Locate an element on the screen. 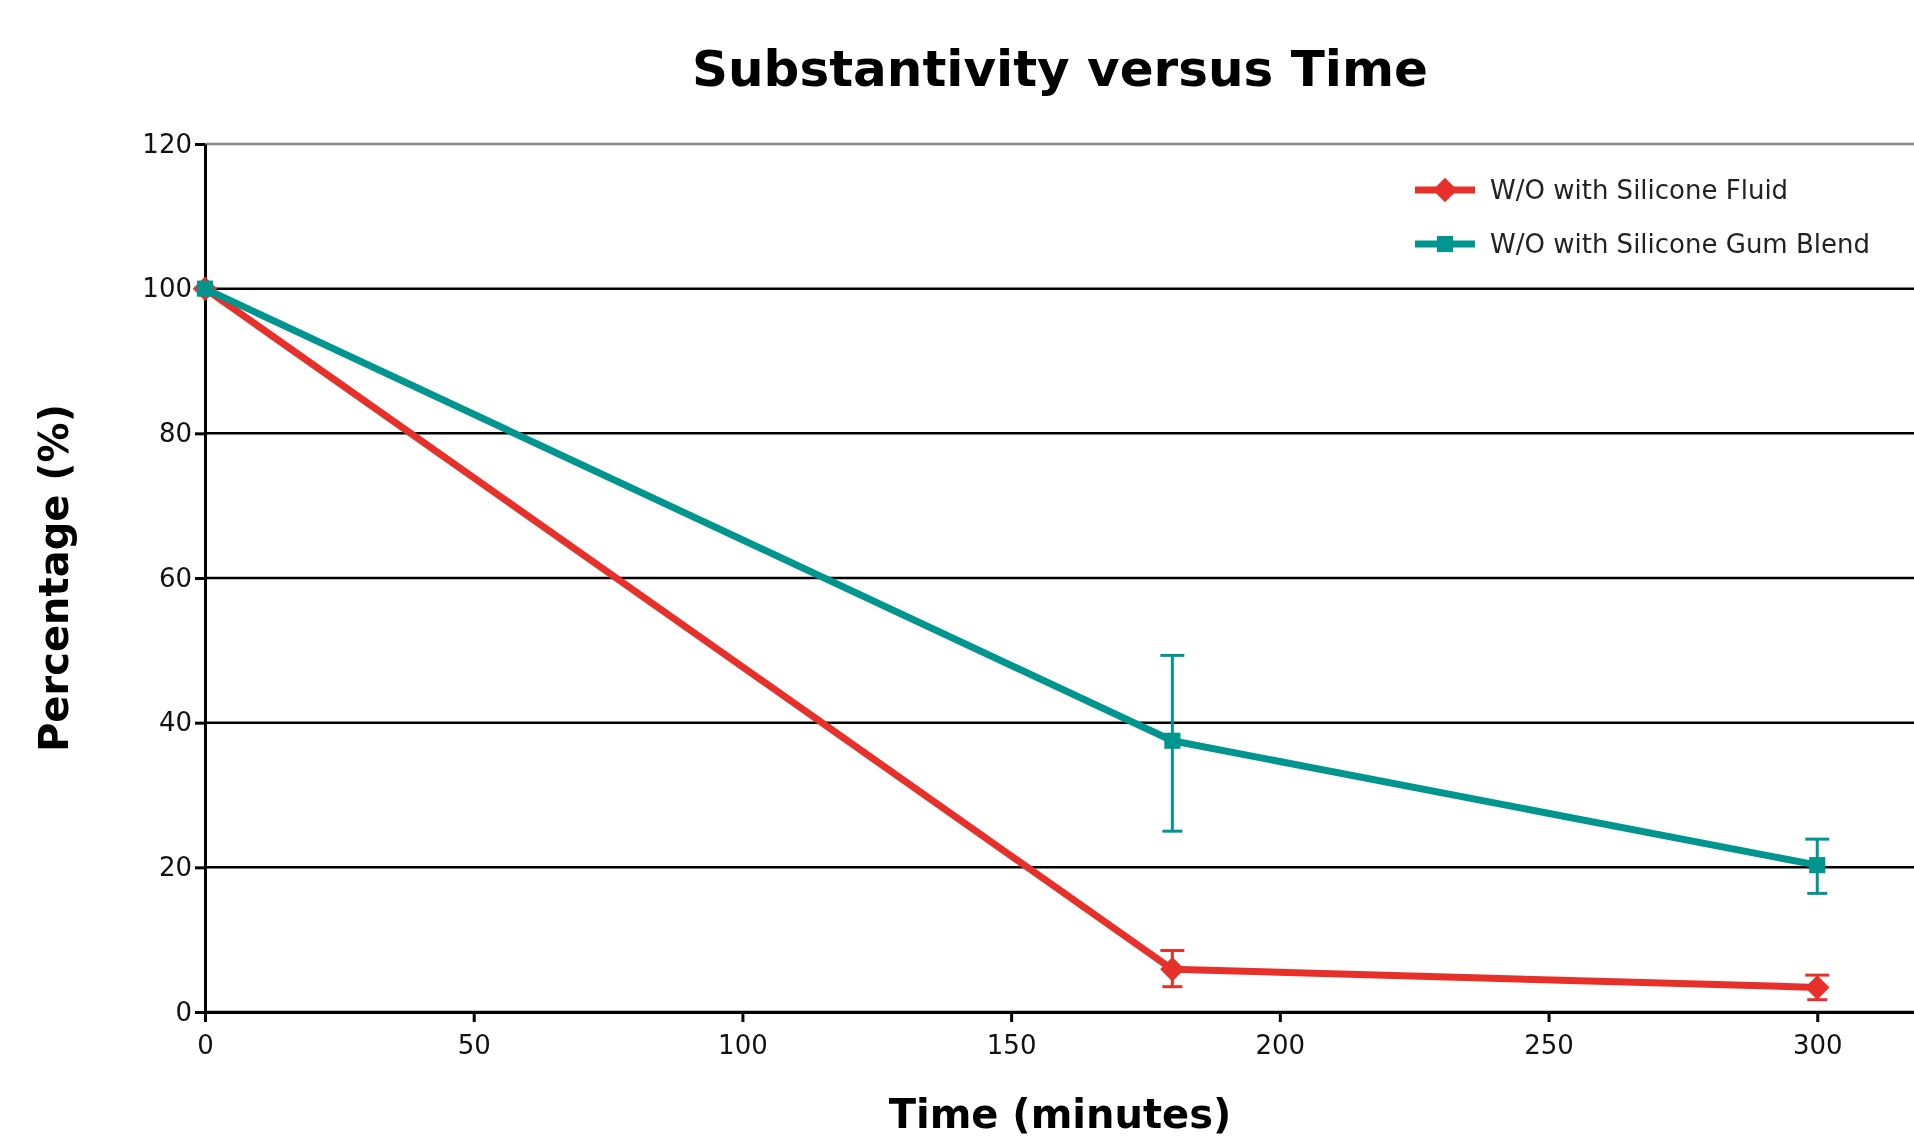 This screenshot has height=1138, width=1914. legend-label: W/O with Silicone Gum Blend is located at coordinates (1680, 244).